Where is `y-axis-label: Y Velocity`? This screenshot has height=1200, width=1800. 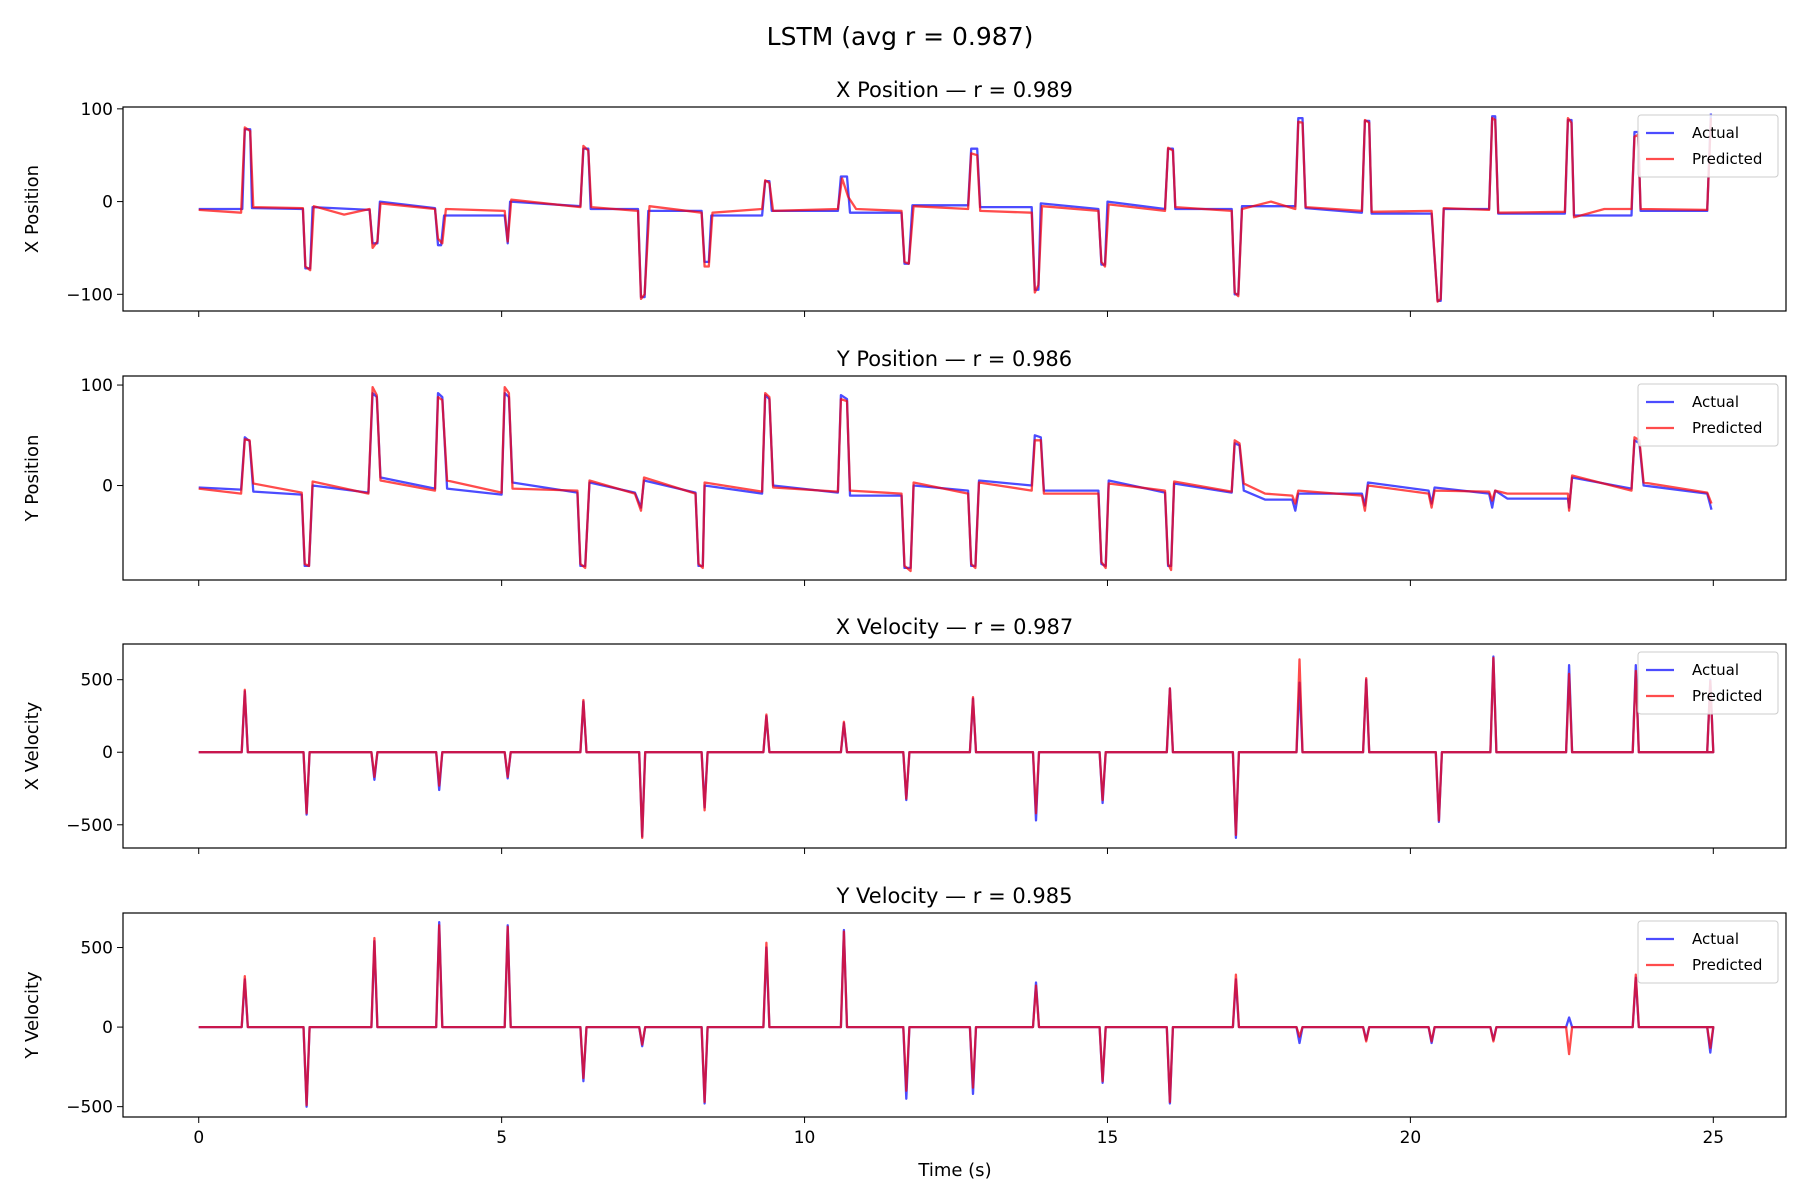
y-axis-label: Y Velocity is located at coordinates (32, 1015).